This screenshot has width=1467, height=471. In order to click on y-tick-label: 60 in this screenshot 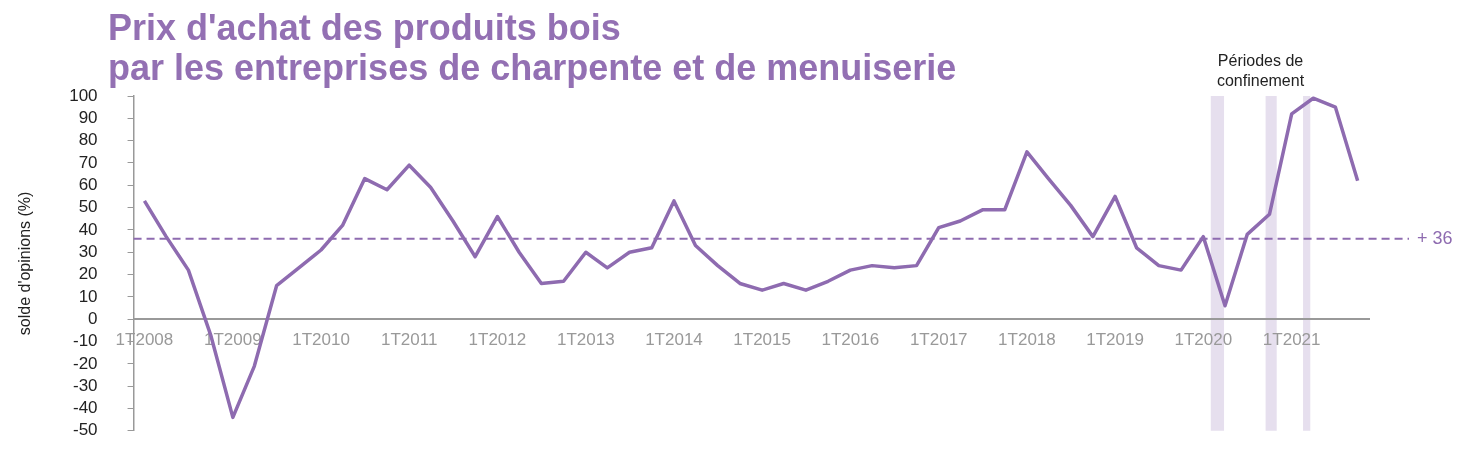, I will do `click(88, 184)`.